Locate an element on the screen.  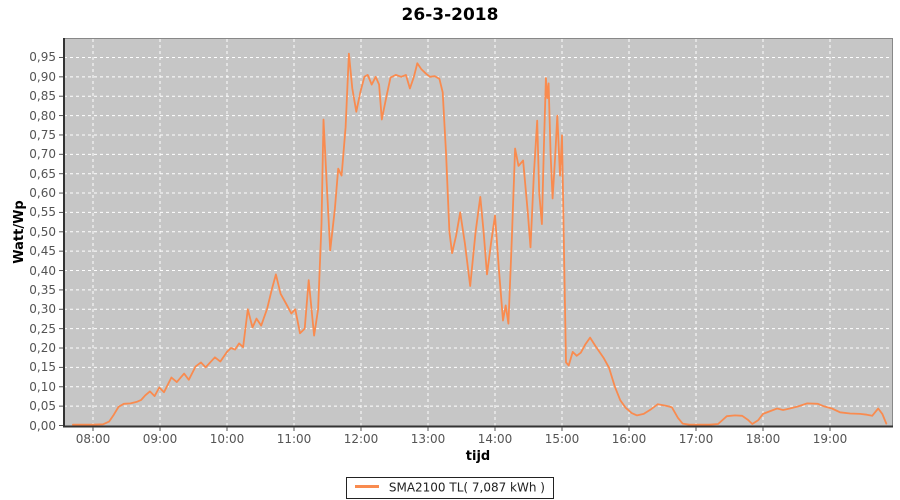
y-tick-label: 0,00 is located at coordinates (42, 425).